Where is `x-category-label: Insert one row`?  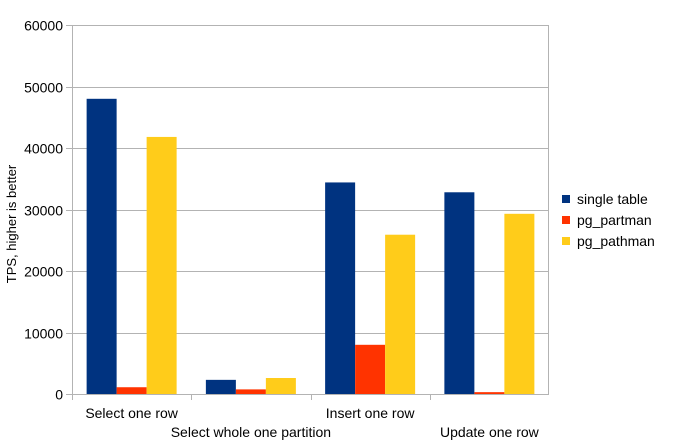 x-category-label: Insert one row is located at coordinates (371, 413).